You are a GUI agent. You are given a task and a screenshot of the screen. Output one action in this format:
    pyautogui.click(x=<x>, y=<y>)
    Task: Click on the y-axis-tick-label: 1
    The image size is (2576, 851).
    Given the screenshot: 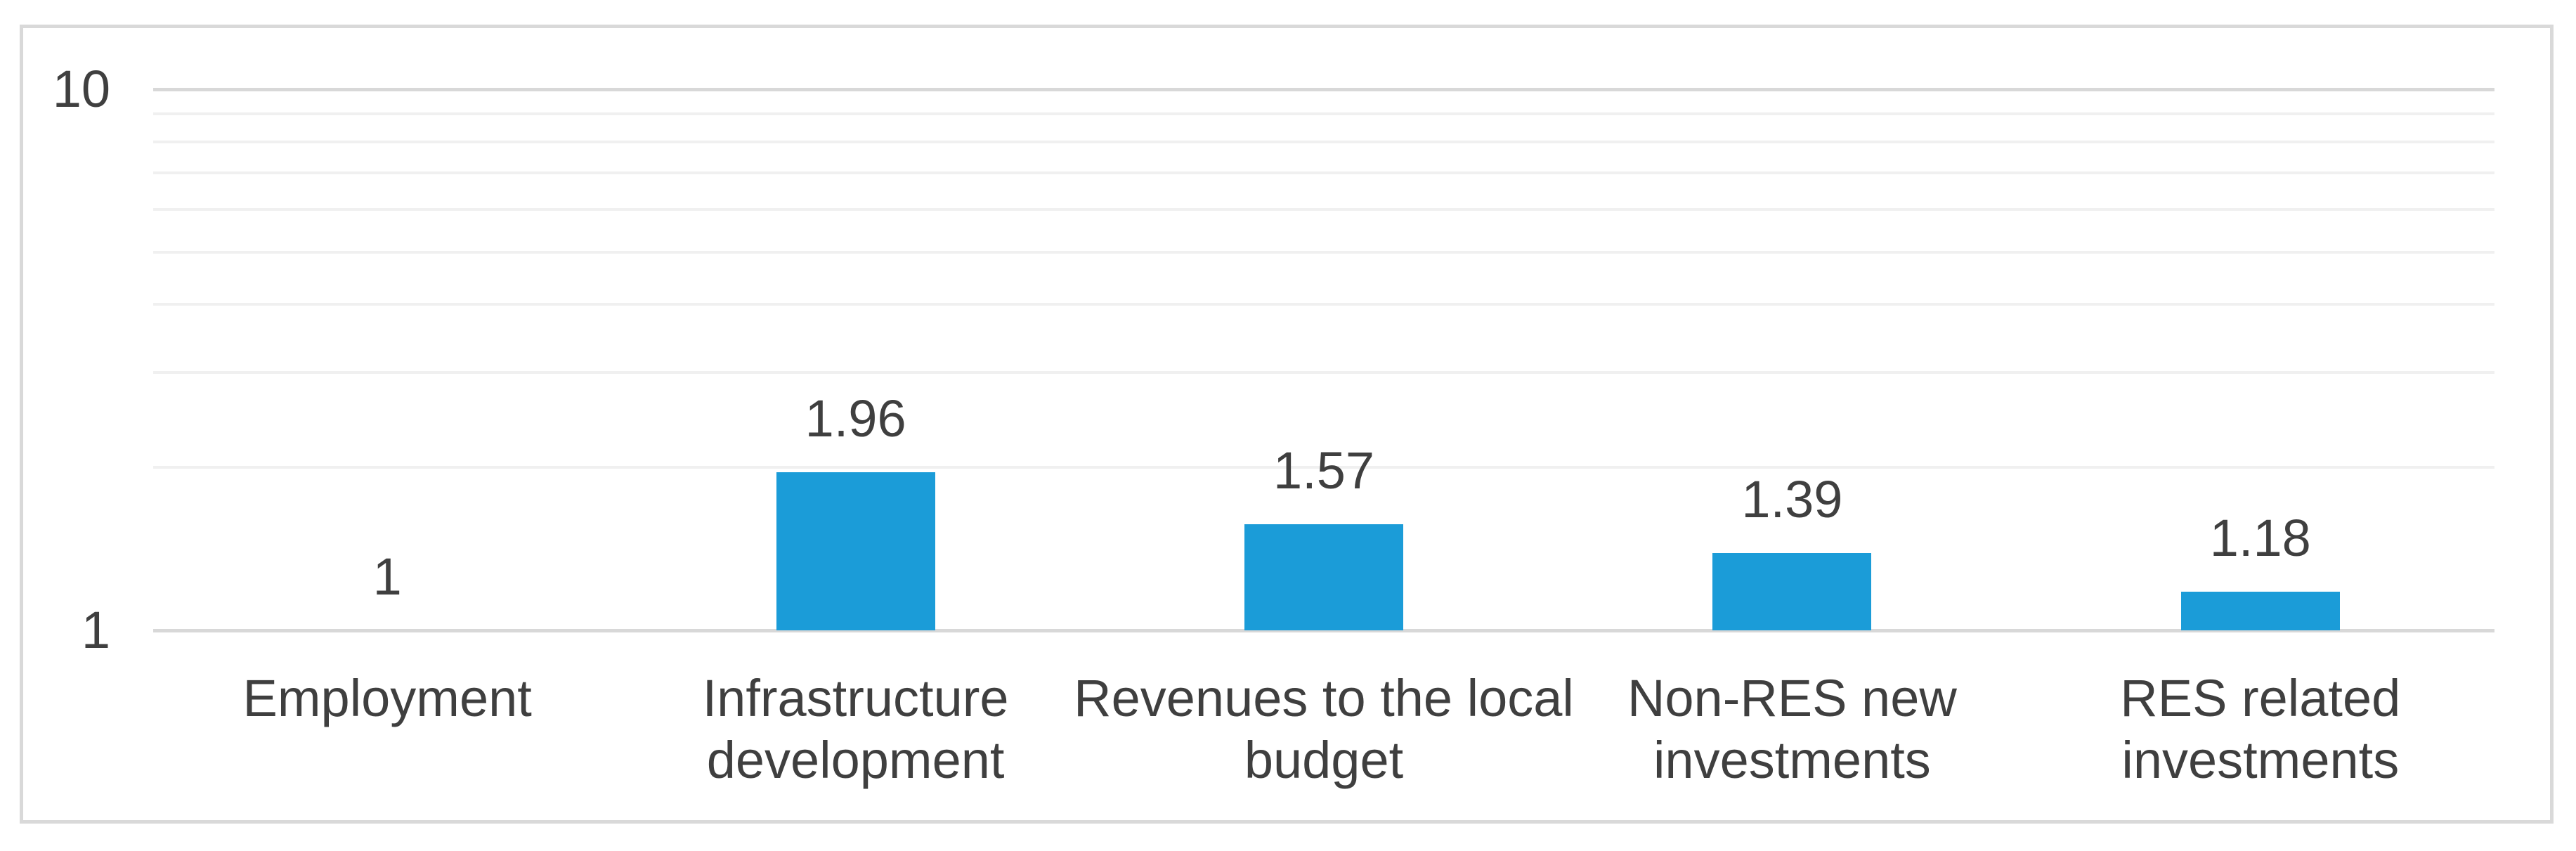 What is the action you would take?
    pyautogui.click(x=95, y=630)
    